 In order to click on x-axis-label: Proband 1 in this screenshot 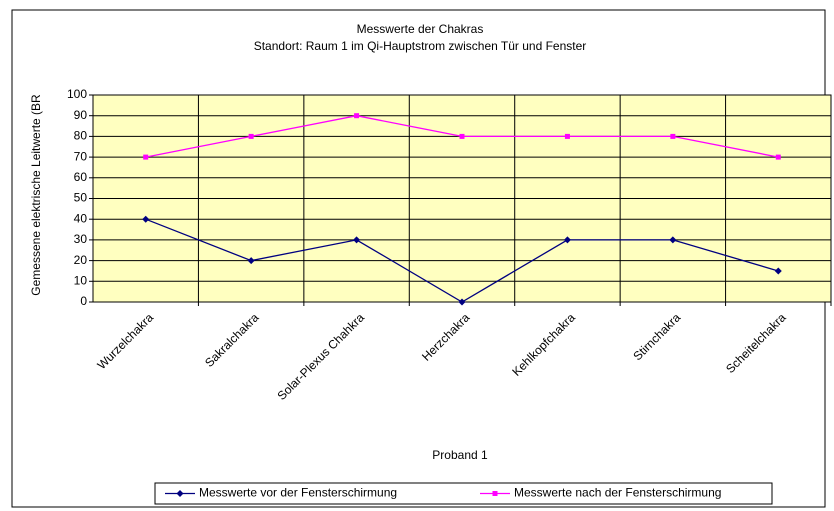, I will do `click(460, 455)`.